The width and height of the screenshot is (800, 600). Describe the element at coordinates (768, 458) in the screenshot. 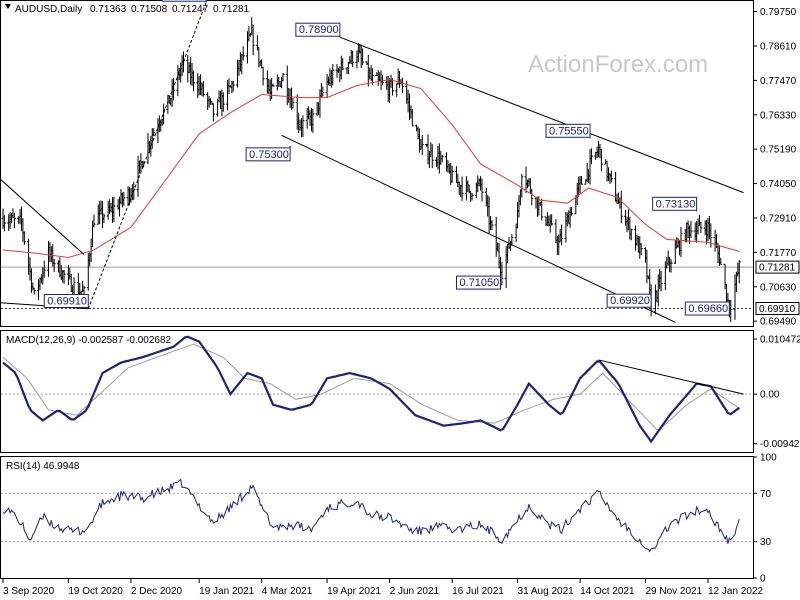

I see `y-tick-label: 100` at that location.